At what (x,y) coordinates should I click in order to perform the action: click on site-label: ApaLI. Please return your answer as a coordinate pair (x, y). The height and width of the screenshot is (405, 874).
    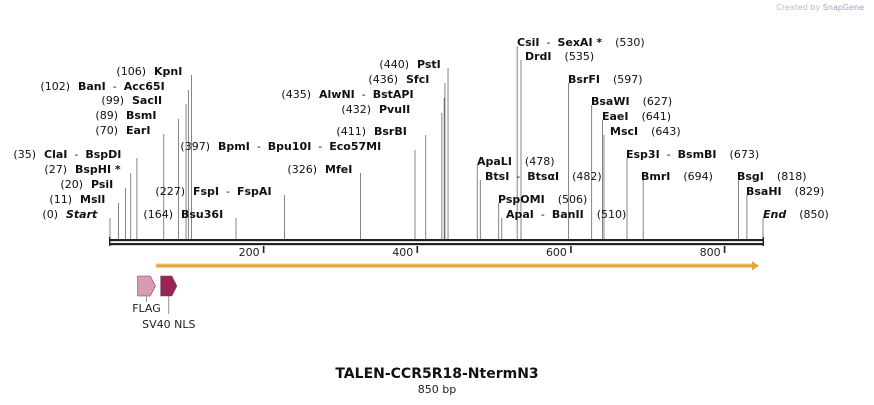
    Looking at the image, I should click on (494, 161).